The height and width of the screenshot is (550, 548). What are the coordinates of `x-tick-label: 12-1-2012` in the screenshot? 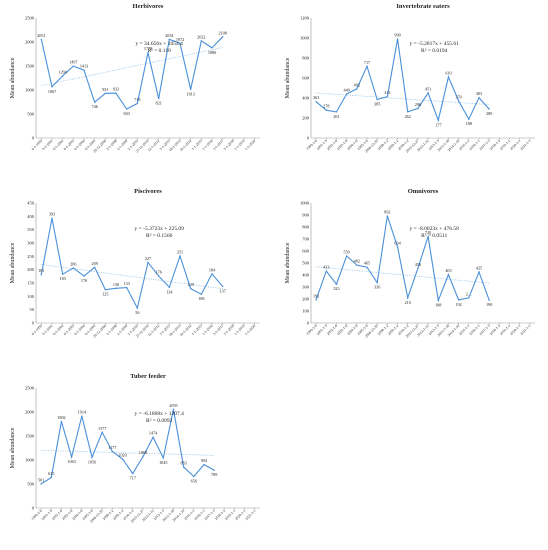 It's located at (154, 146).